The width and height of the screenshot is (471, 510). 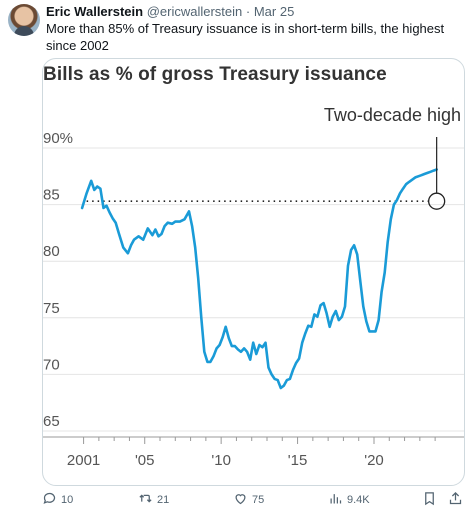 I want to click on author-avatar, so click(x=24, y=20).